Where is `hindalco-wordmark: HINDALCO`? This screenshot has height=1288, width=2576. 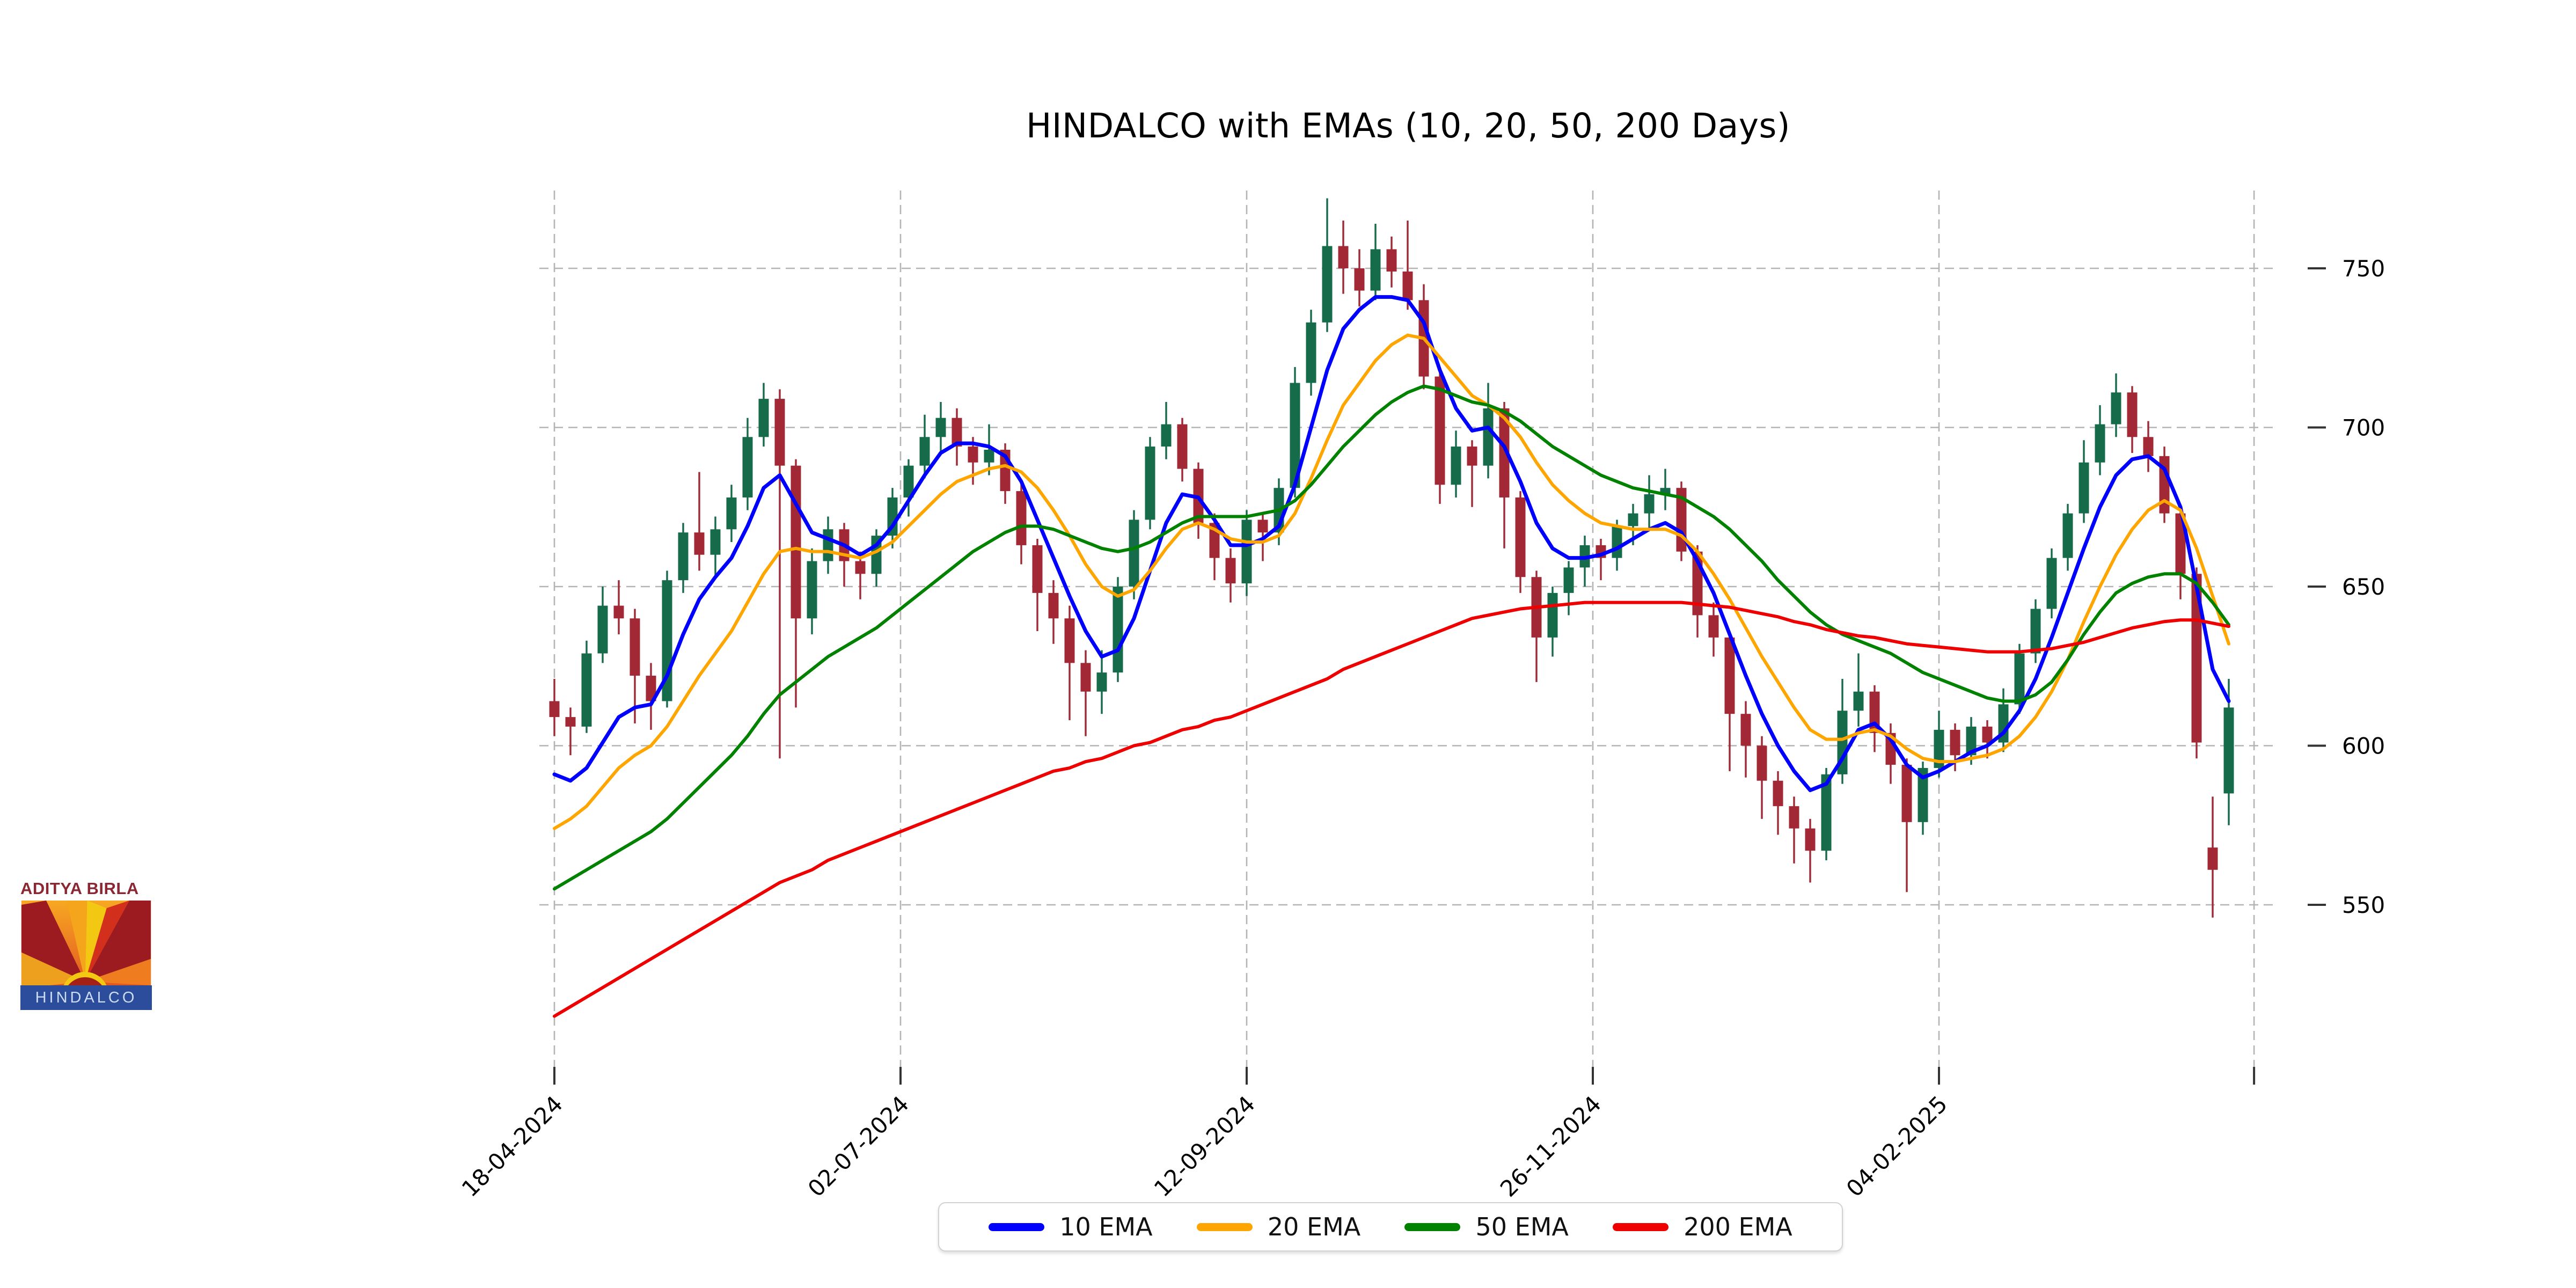 hindalco-wordmark: HINDALCO is located at coordinates (86, 997).